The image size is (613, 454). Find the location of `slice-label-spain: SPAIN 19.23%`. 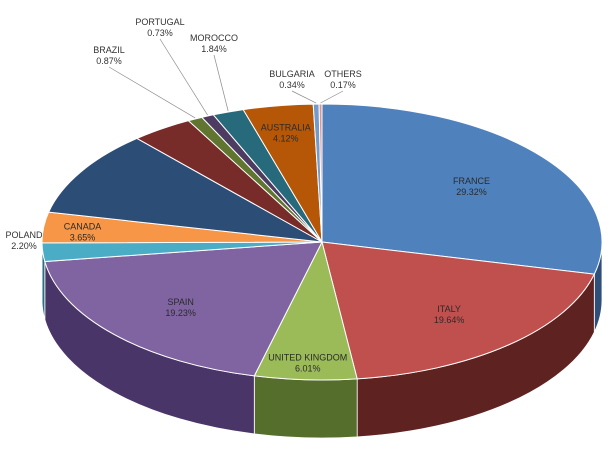

slice-label-spain: SPAIN 19.23% is located at coordinates (180, 307).